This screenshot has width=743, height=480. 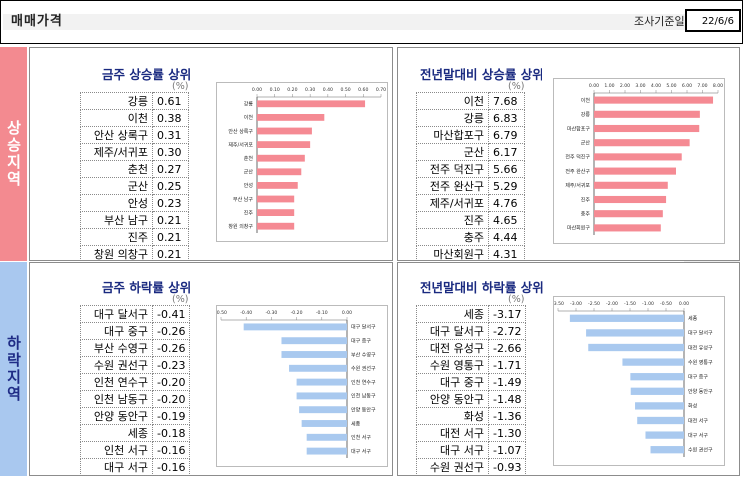 What do you see at coordinates (452, 186) in the screenshot?
I see `region-name: 전주 완산구` at bounding box center [452, 186].